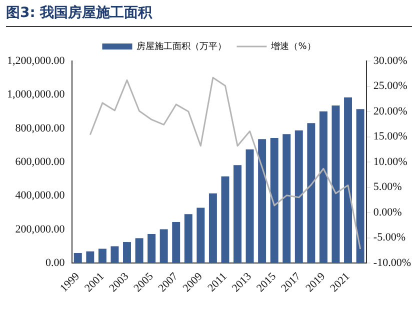 The width and height of the screenshot is (420, 335). Describe the element at coordinates (390, 111) in the screenshot. I see `y2-tick-label: 20.00%` at that location.